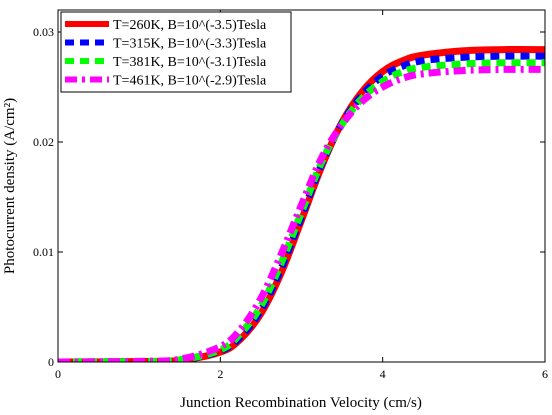 The height and width of the screenshot is (415, 552). What do you see at coordinates (190, 44) in the screenshot?
I see `legend-label-2: T=315K, B=10^(-3.3)Tesla` at bounding box center [190, 44].